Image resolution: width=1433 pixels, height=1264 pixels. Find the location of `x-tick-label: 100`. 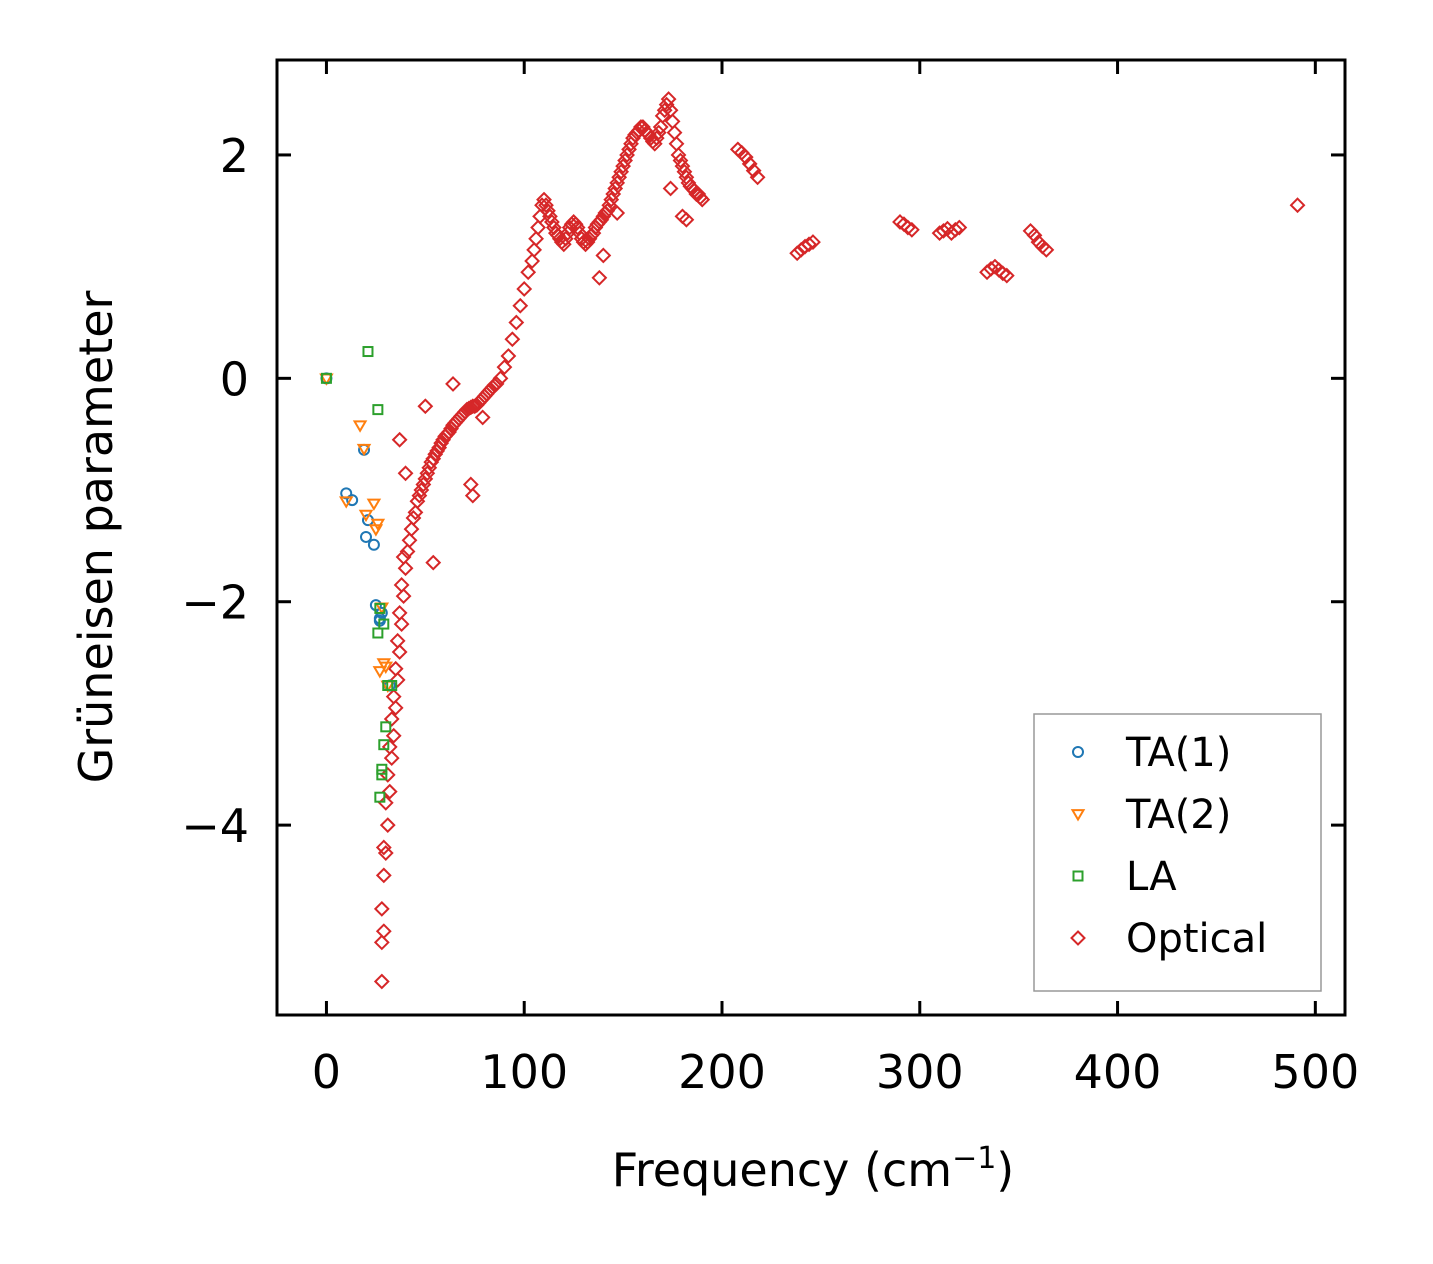

x-tick-label: 100 is located at coordinates (524, 1072).